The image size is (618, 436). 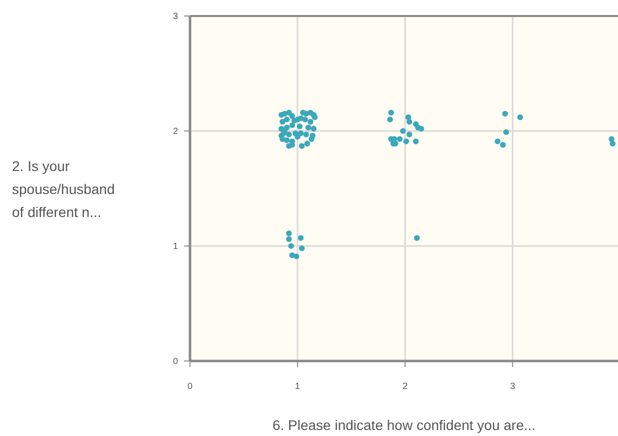 I want to click on x-tick-label: 0, so click(x=190, y=386).